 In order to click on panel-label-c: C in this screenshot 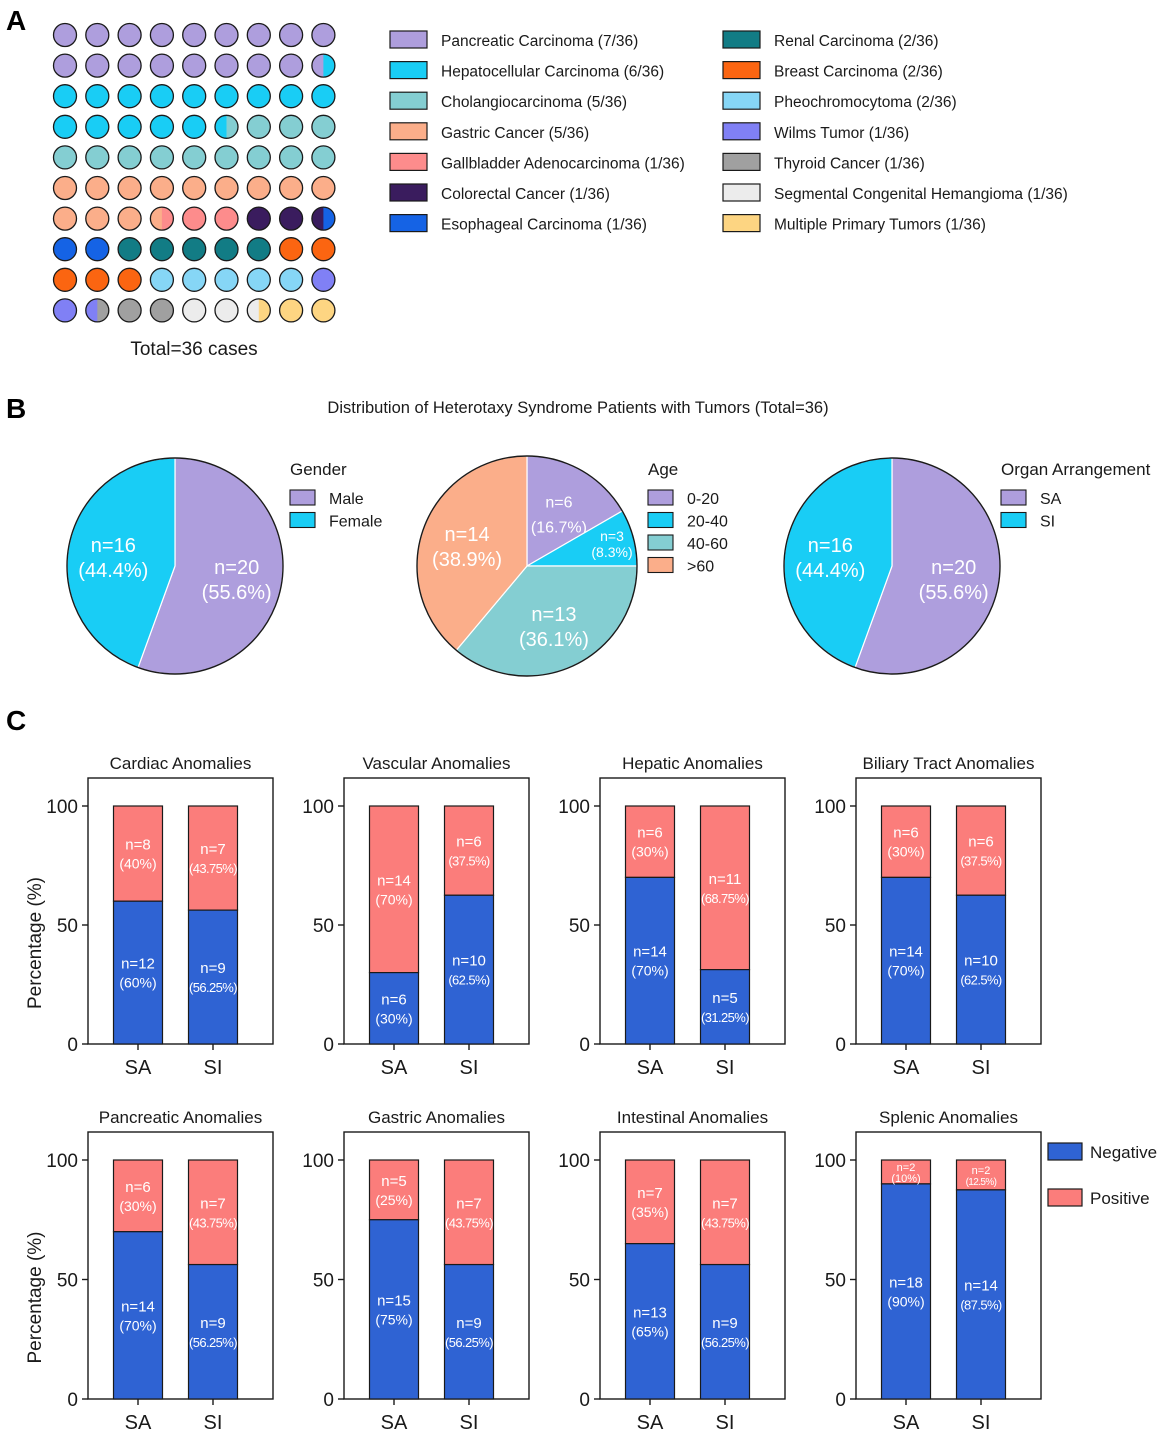, I will do `click(16, 720)`.